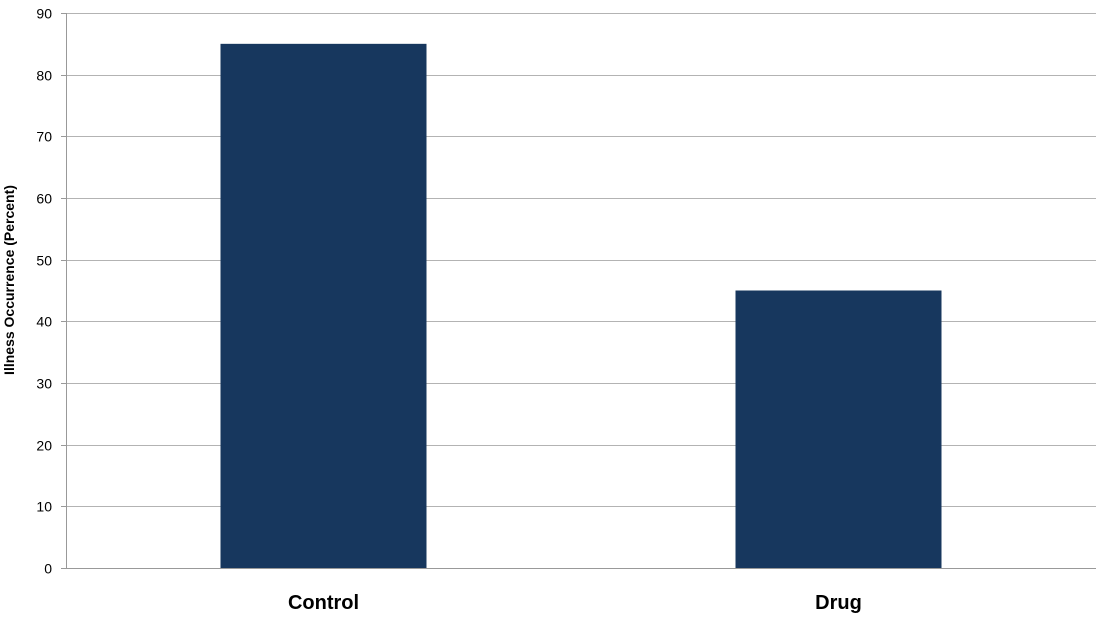 This screenshot has height=618, width=1100. What do you see at coordinates (838, 429) in the screenshot?
I see `bar-drug` at bounding box center [838, 429].